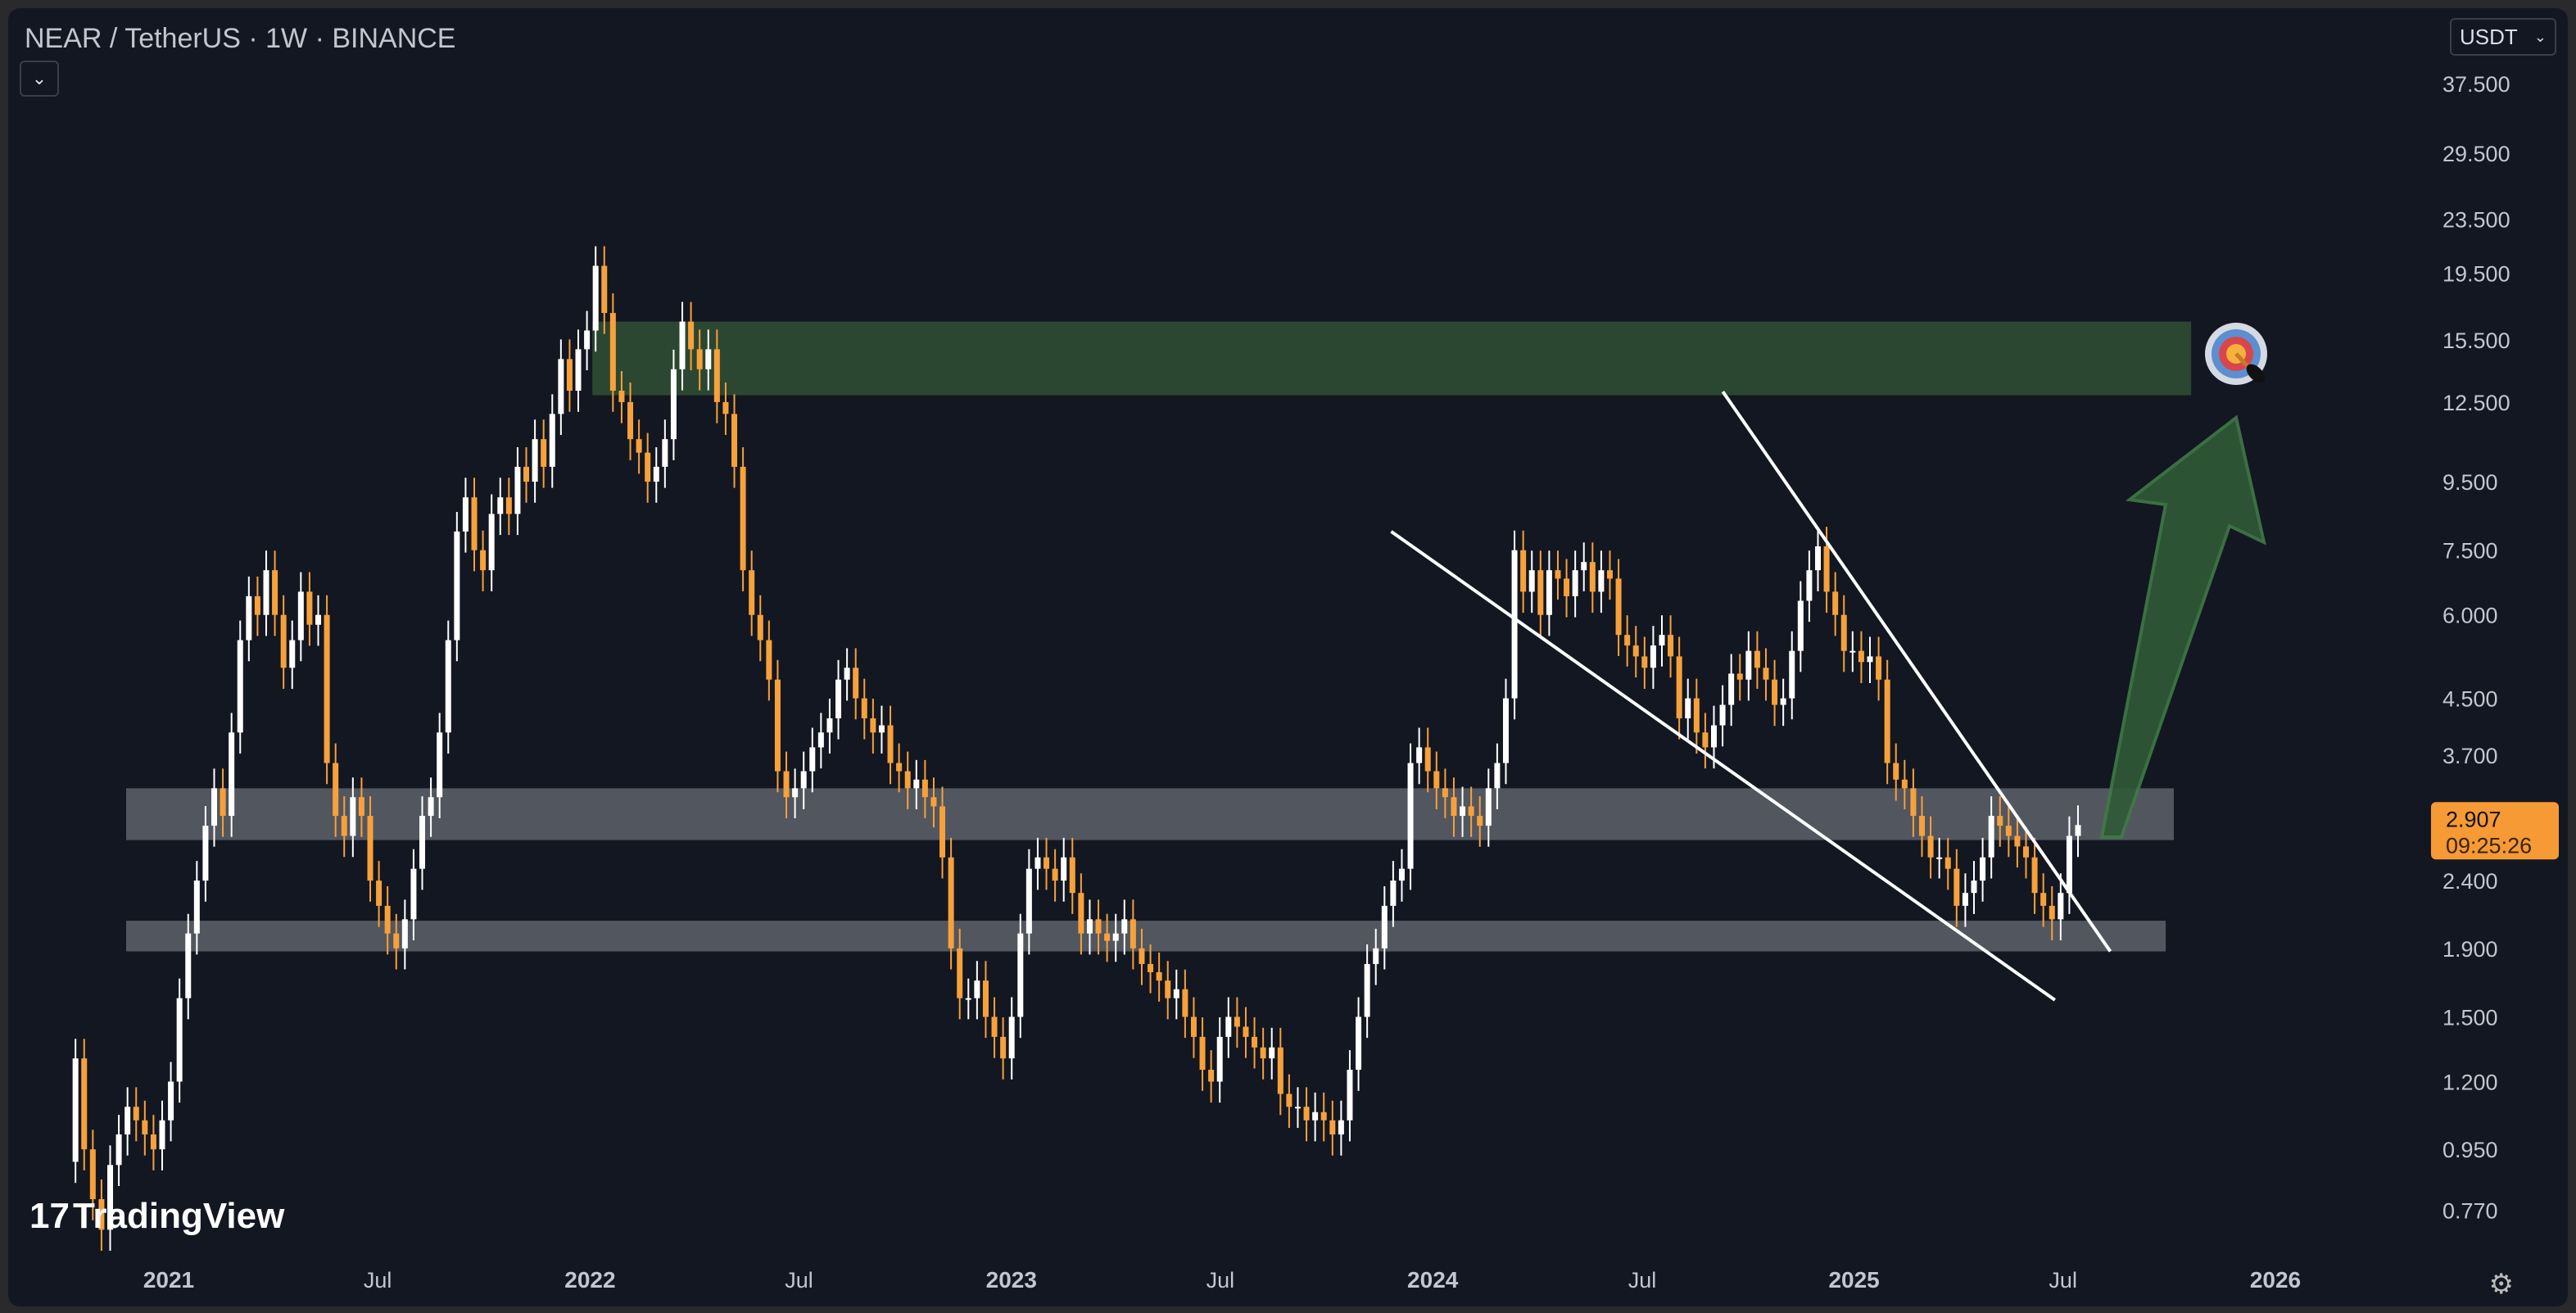 This screenshot has width=2576, height=1313. Describe the element at coordinates (2275, 1280) in the screenshot. I see `x-tick-label: 2026` at that location.